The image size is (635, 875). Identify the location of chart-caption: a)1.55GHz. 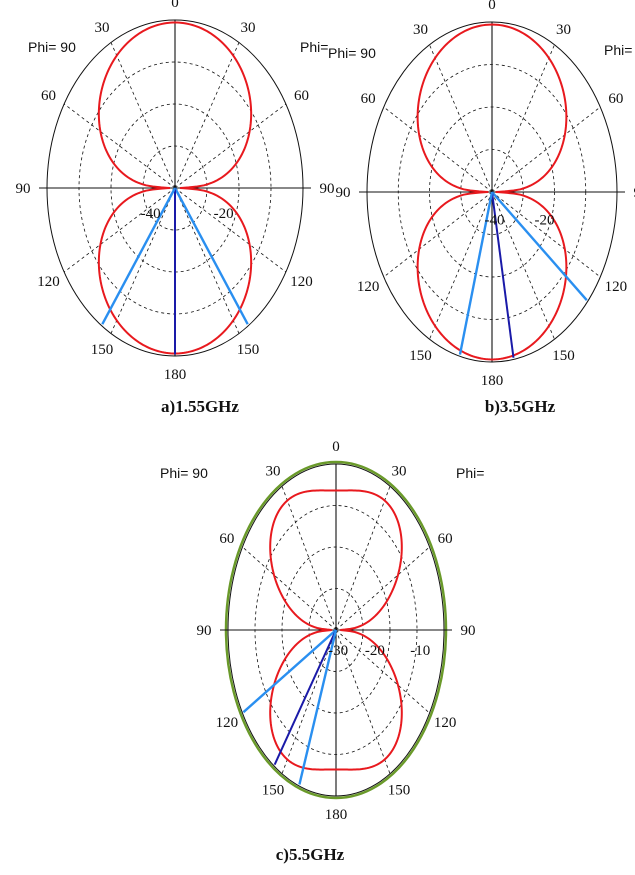
(200, 406).